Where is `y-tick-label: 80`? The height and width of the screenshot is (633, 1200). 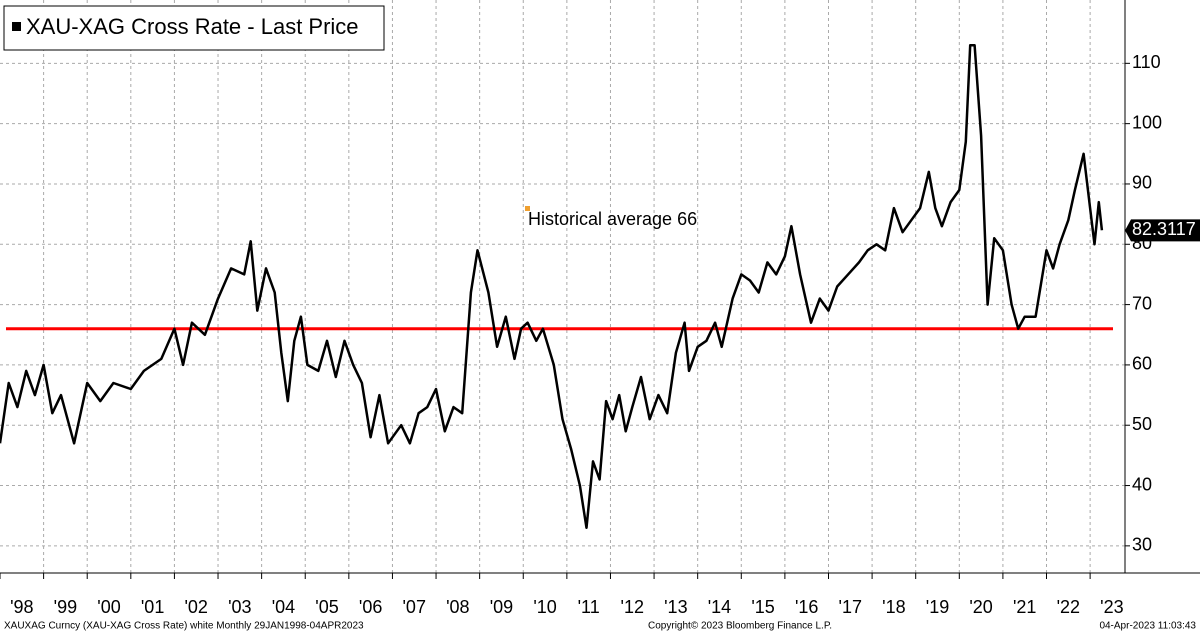
y-tick-label: 80 is located at coordinates (1142, 243).